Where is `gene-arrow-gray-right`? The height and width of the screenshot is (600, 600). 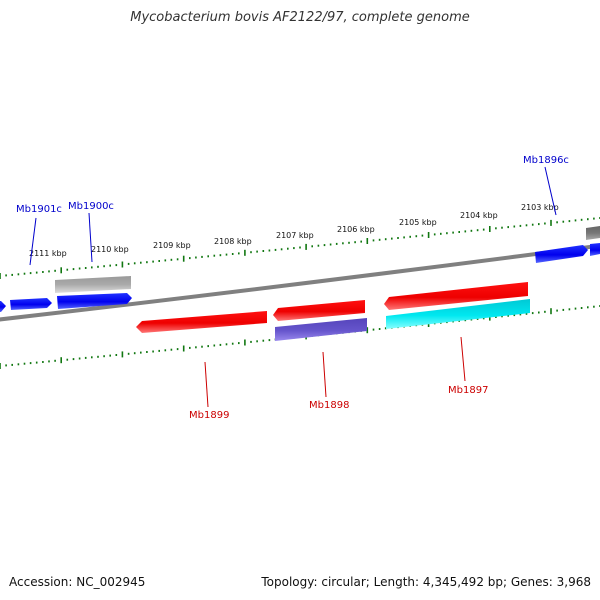
gene-arrow-gray-right is located at coordinates (593, 233).